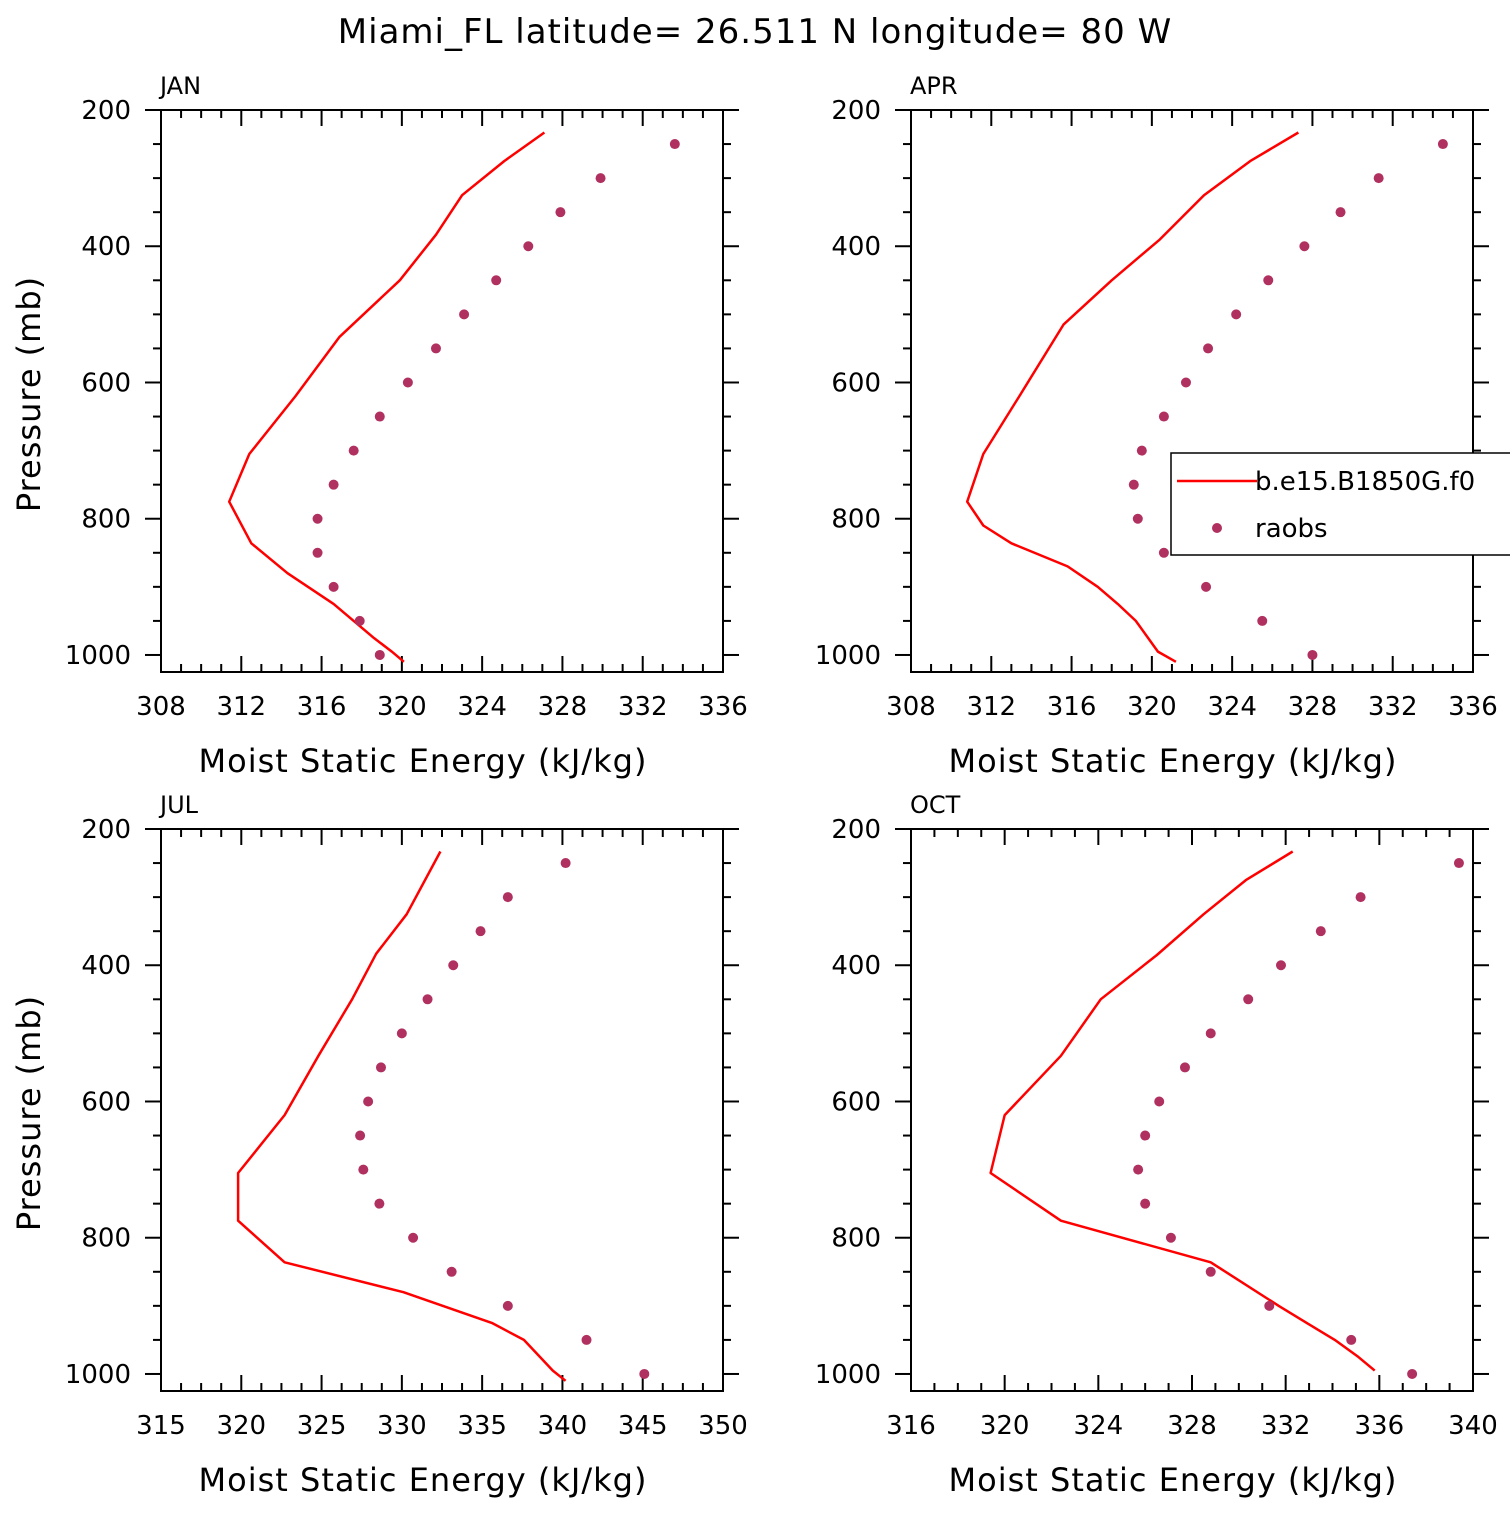 The image size is (1510, 1514). I want to click on panel-jan-frame, so click(442, 391).